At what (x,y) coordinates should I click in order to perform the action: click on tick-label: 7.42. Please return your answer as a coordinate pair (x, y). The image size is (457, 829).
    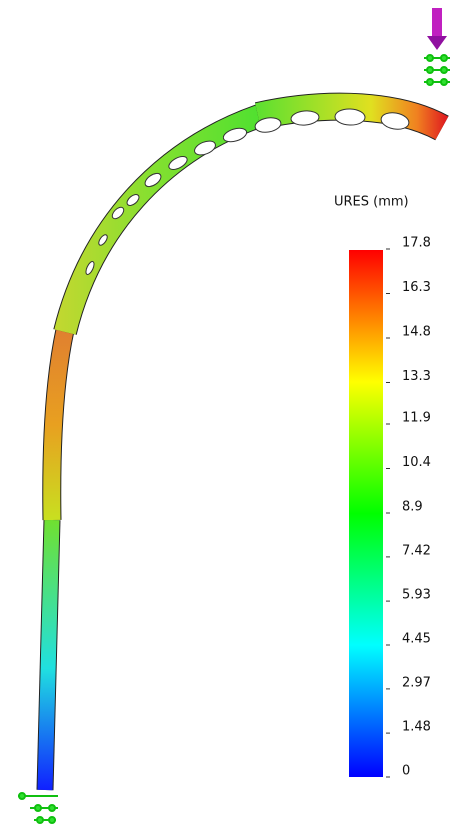
    Looking at the image, I should click on (416, 550).